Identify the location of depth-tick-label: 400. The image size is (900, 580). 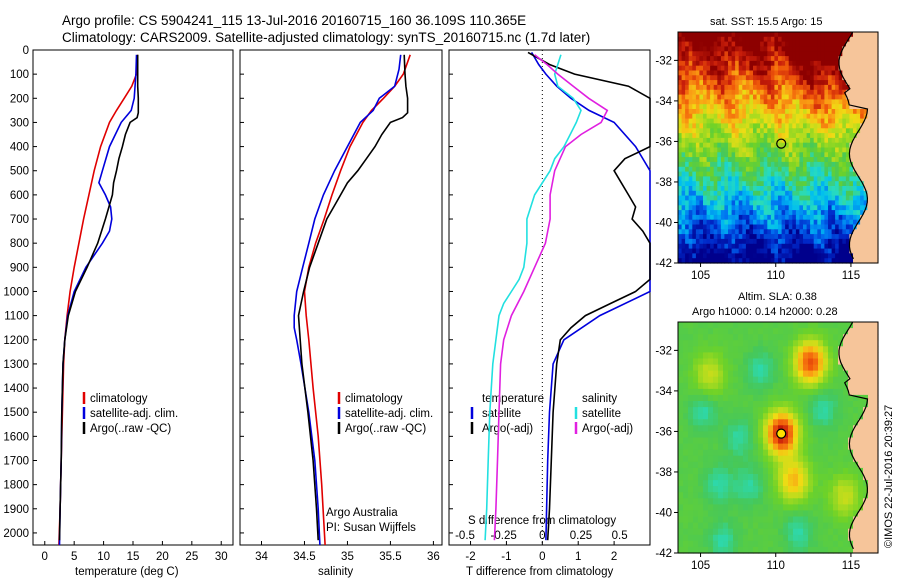
(19, 148).